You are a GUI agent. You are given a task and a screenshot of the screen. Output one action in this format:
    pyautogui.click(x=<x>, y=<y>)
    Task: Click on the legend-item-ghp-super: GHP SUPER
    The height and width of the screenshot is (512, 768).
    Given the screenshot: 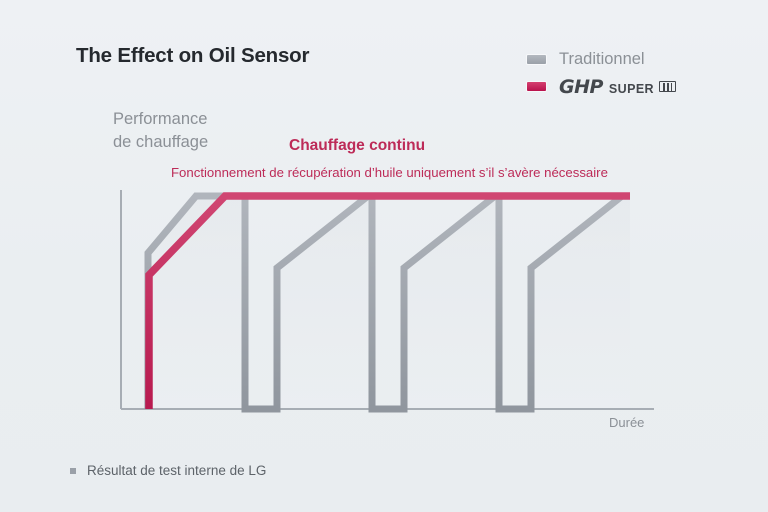 What is the action you would take?
    pyautogui.click(x=622, y=86)
    